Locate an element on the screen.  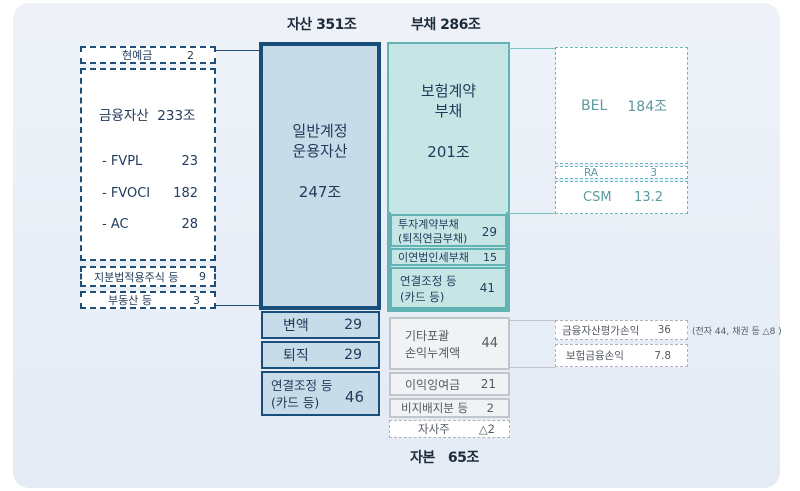
aoci-line2: 손익누계액 is located at coordinates (433, 353).